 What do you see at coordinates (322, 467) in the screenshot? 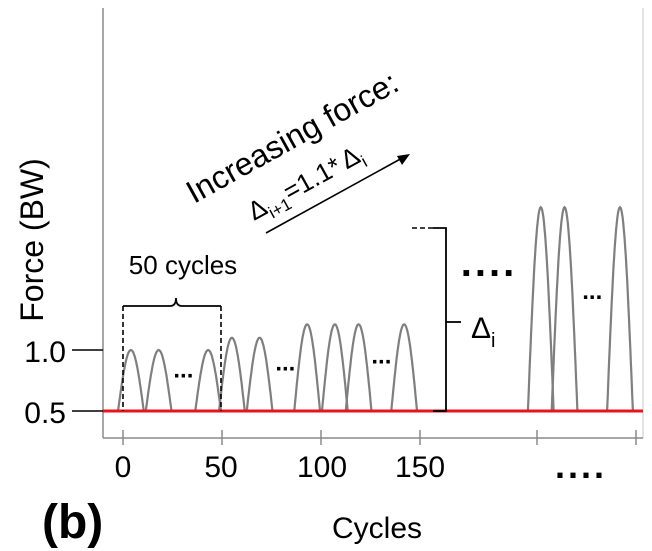
I see `x-tick-label-100: 100` at bounding box center [322, 467].